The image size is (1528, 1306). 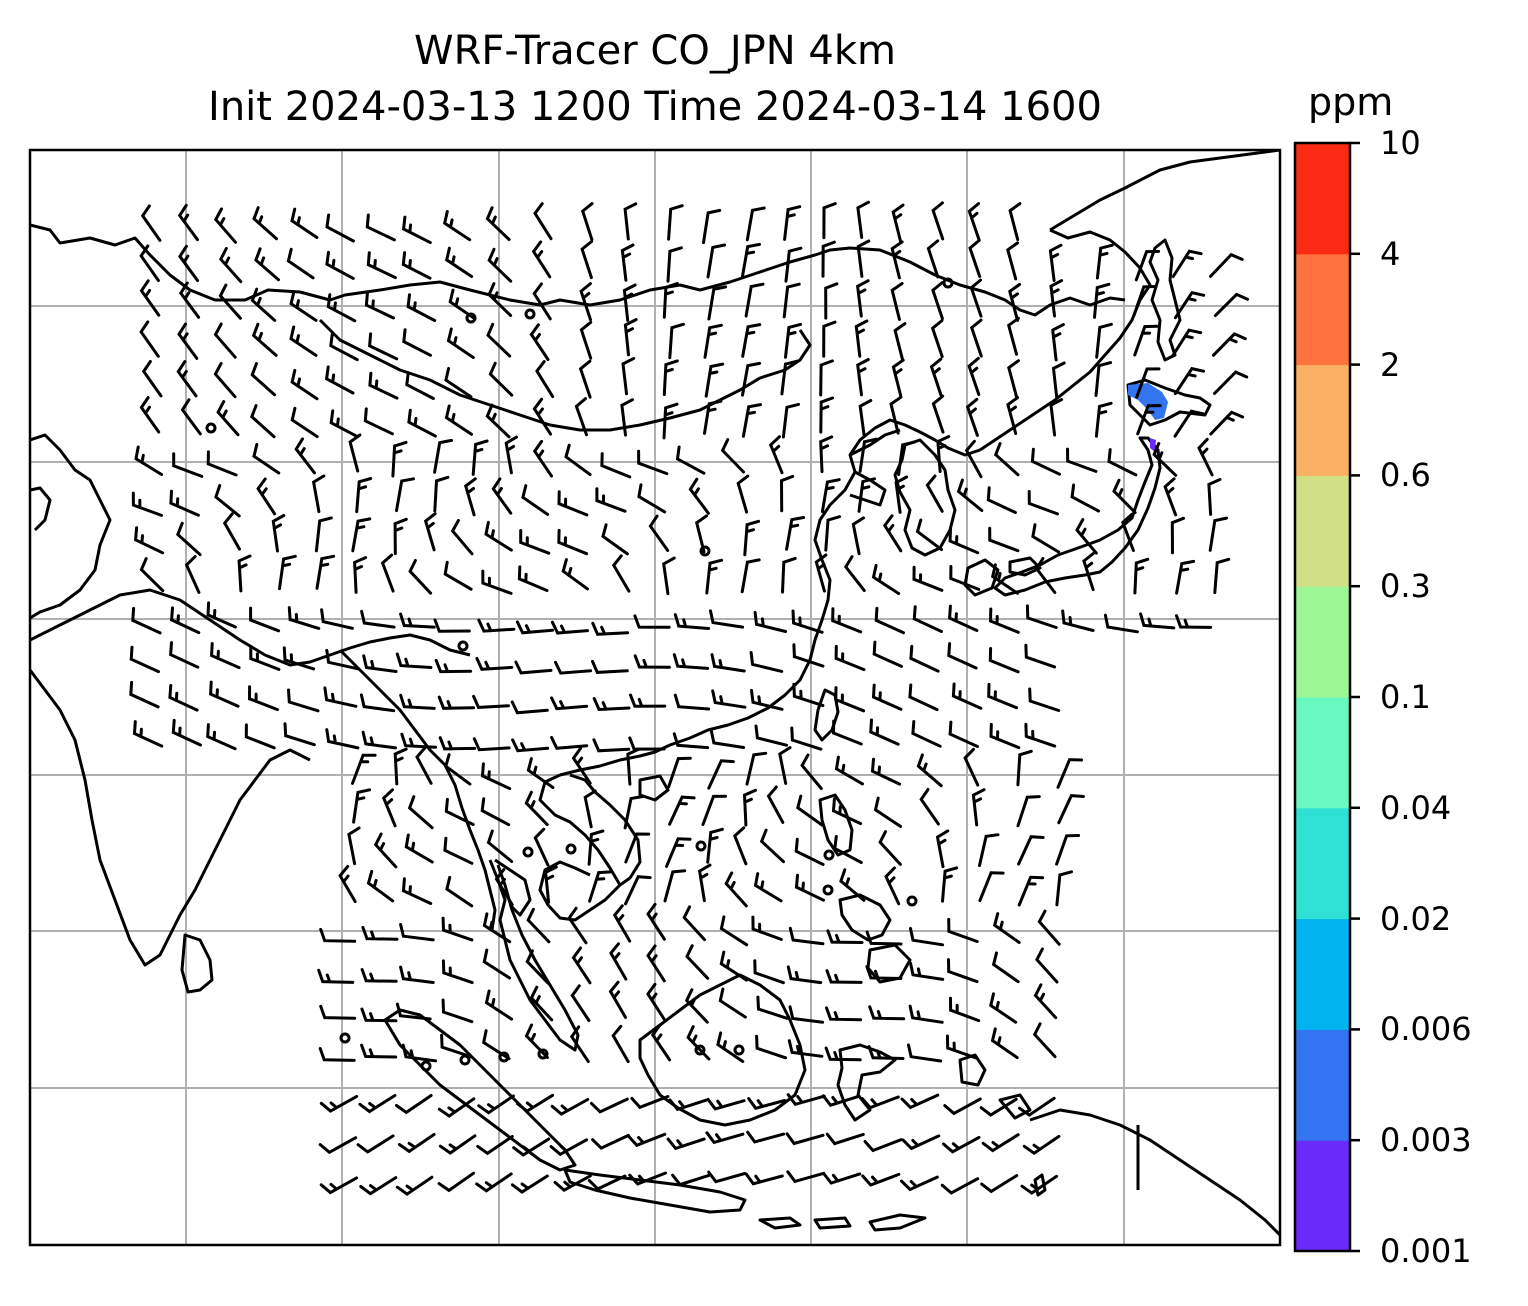 I want to click on colorbar, so click(x=1322, y=697).